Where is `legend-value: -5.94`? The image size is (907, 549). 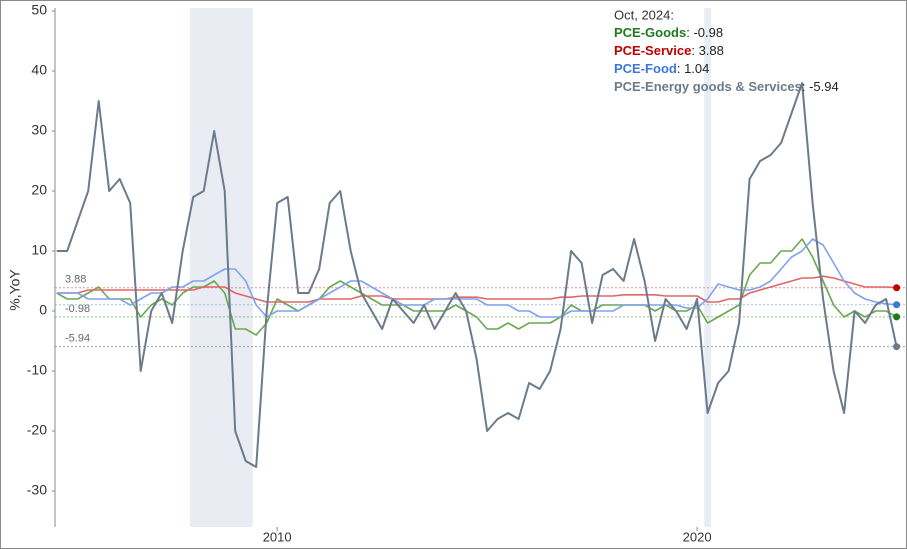 legend-value: -5.94 is located at coordinates (824, 86).